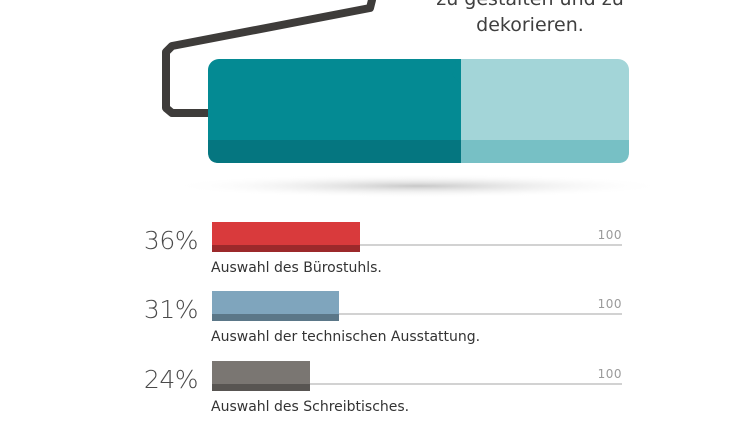  I want to click on roller-dark-part, so click(334, 111).